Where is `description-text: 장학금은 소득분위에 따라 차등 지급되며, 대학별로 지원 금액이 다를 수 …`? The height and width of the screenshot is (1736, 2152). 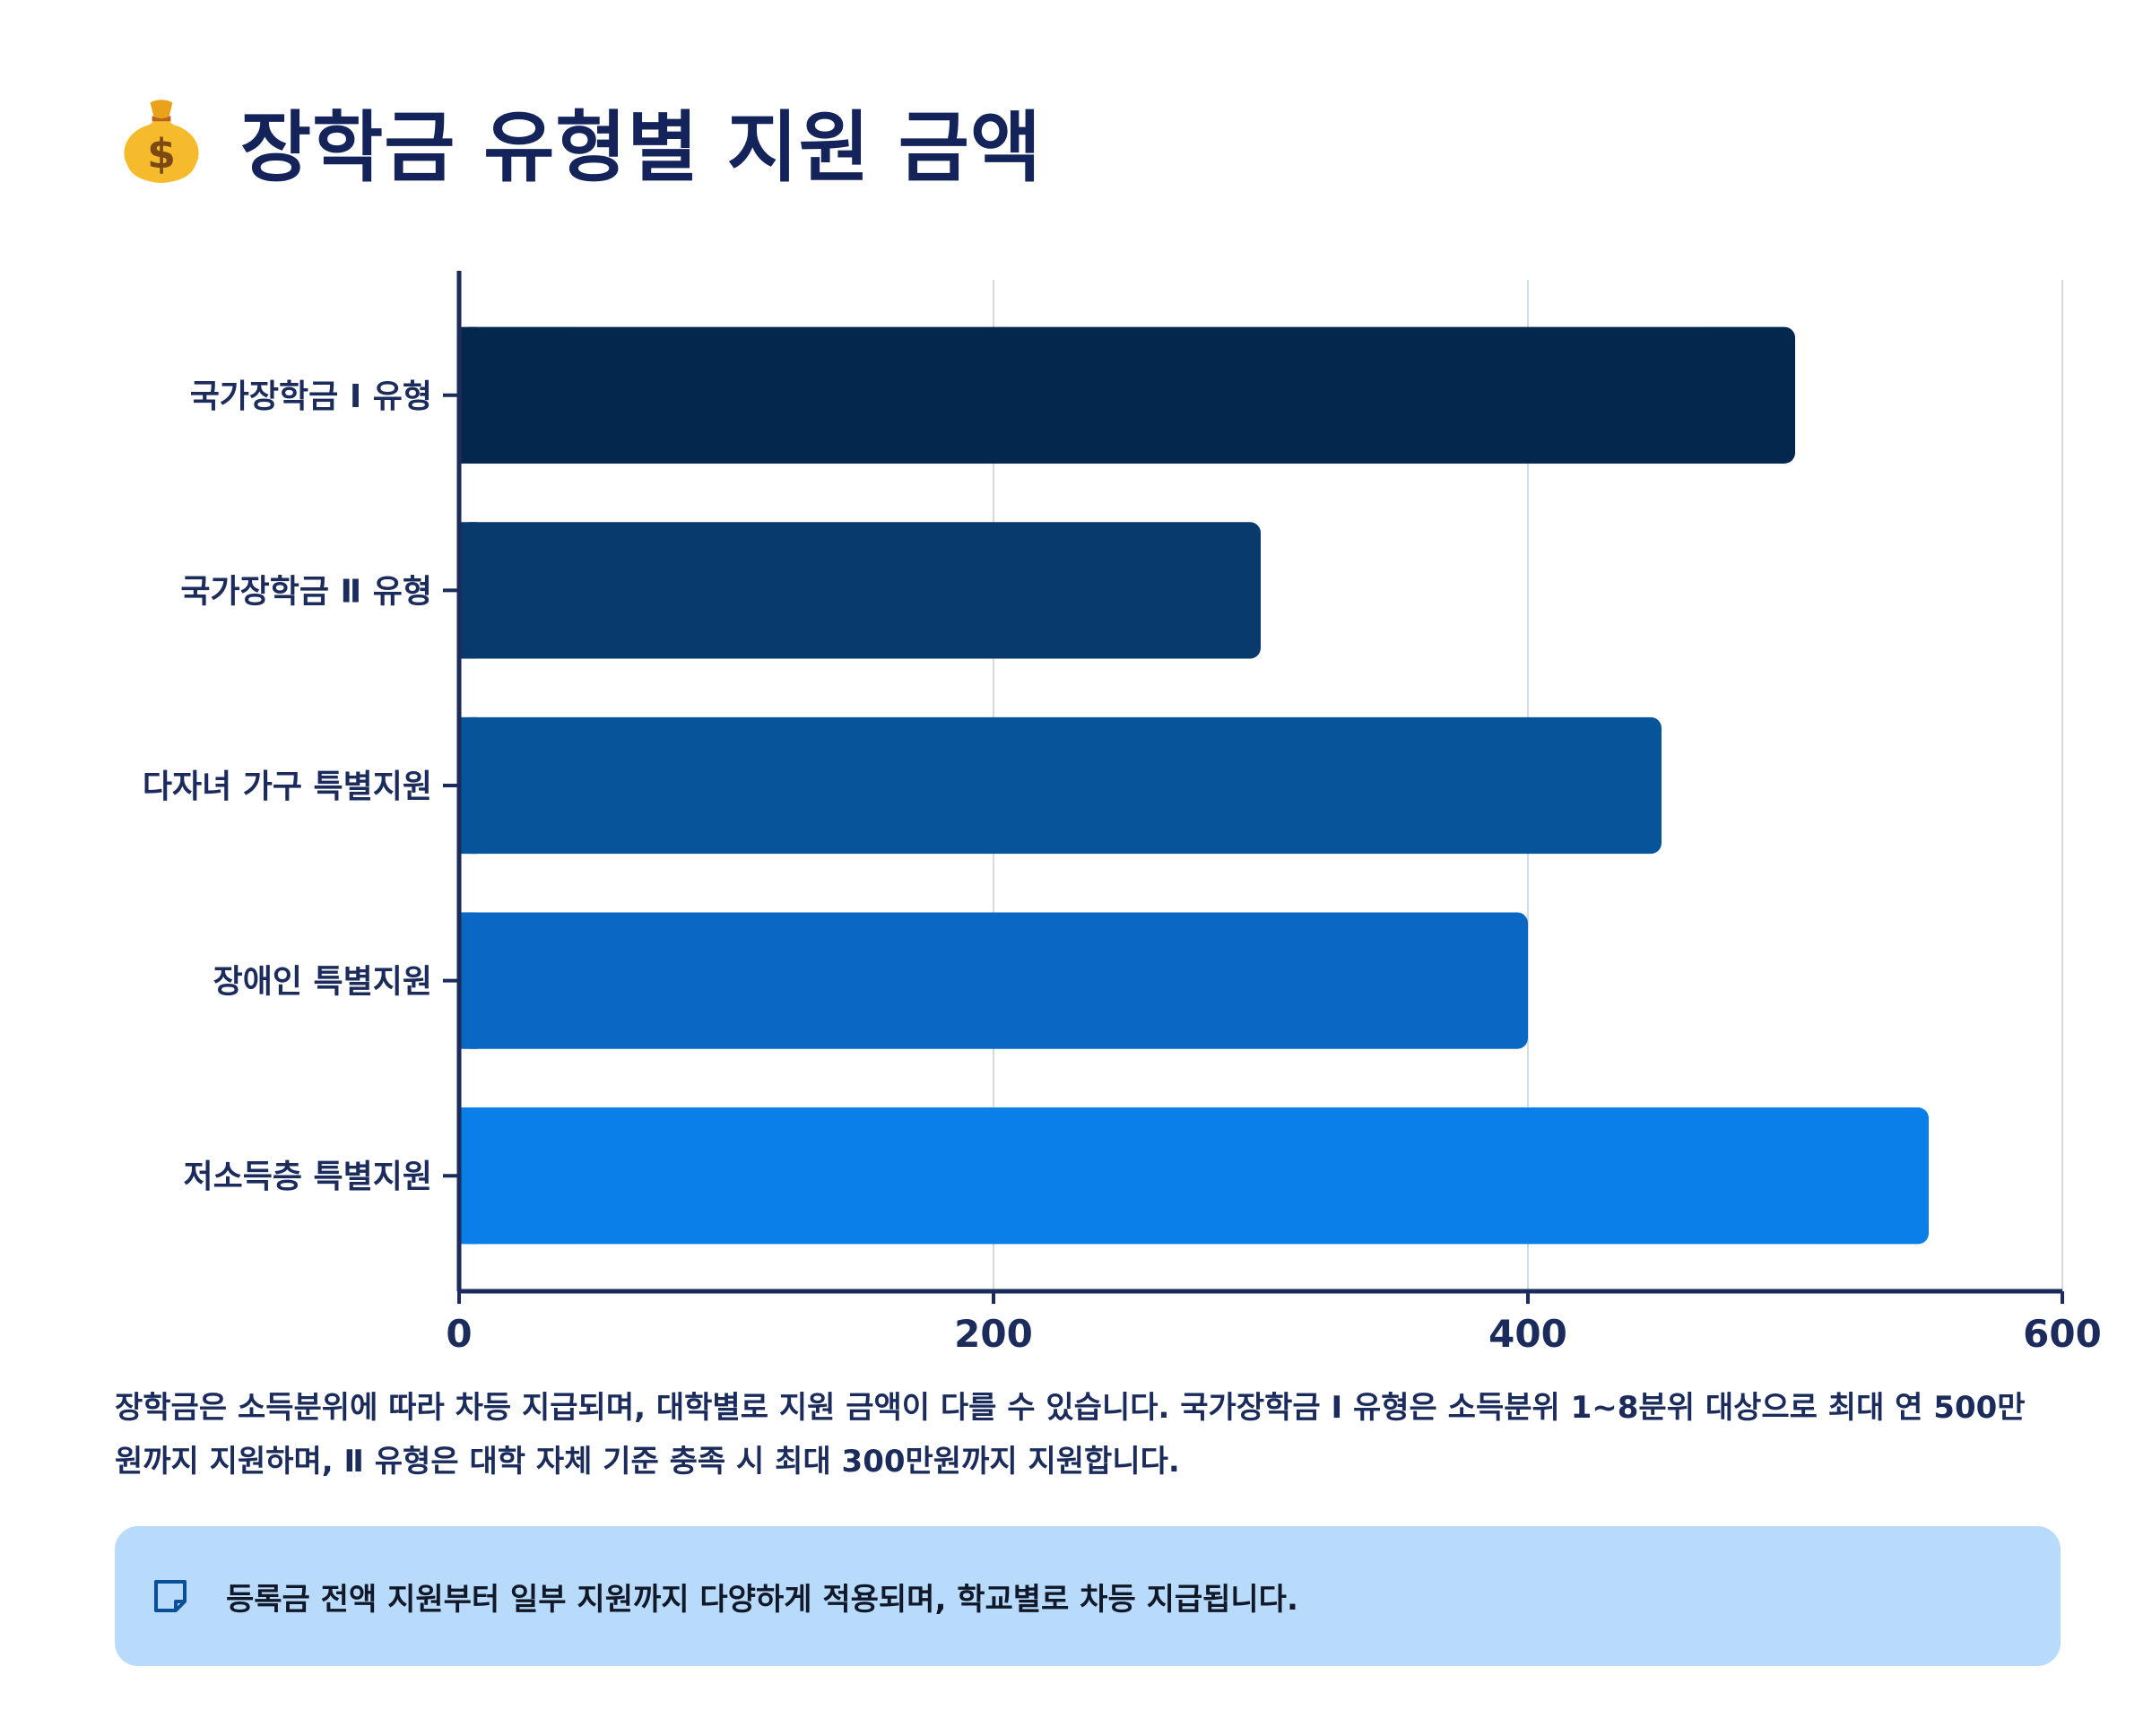 description-text: 장학금은 소득분위에 따라 차등 지급되며, 대학별로 지원 금액이 다를 수 … is located at coordinates (1079, 1435).